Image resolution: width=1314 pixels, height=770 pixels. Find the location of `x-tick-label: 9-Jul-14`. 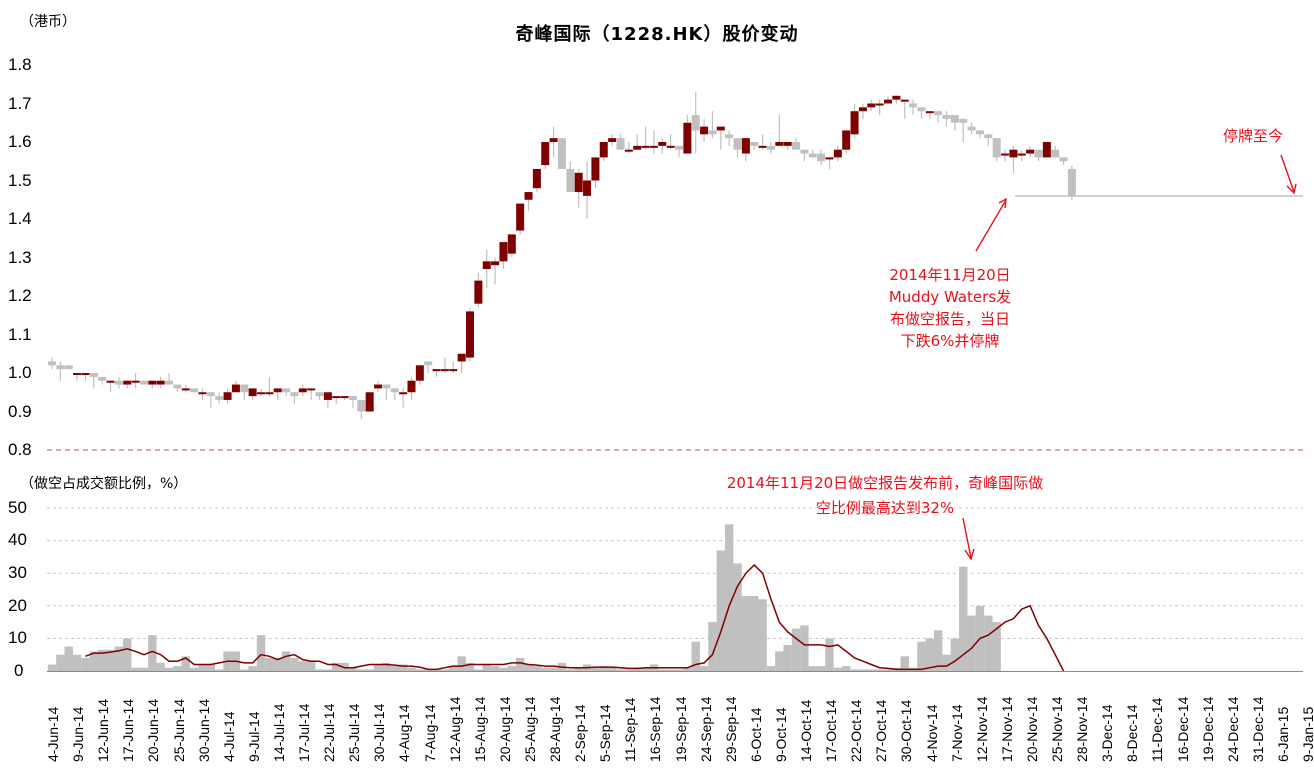

x-tick-label: 9-Jul-14 is located at coordinates (253, 736).